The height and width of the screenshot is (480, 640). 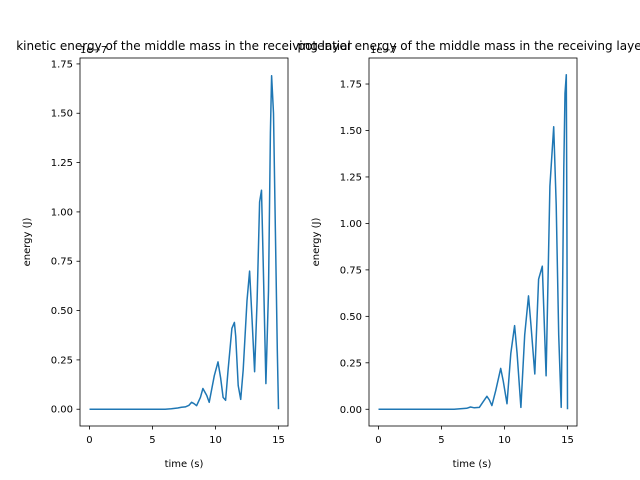 What do you see at coordinates (351, 317) in the screenshot?
I see `potential-y-tick-label: 0.50` at bounding box center [351, 317].